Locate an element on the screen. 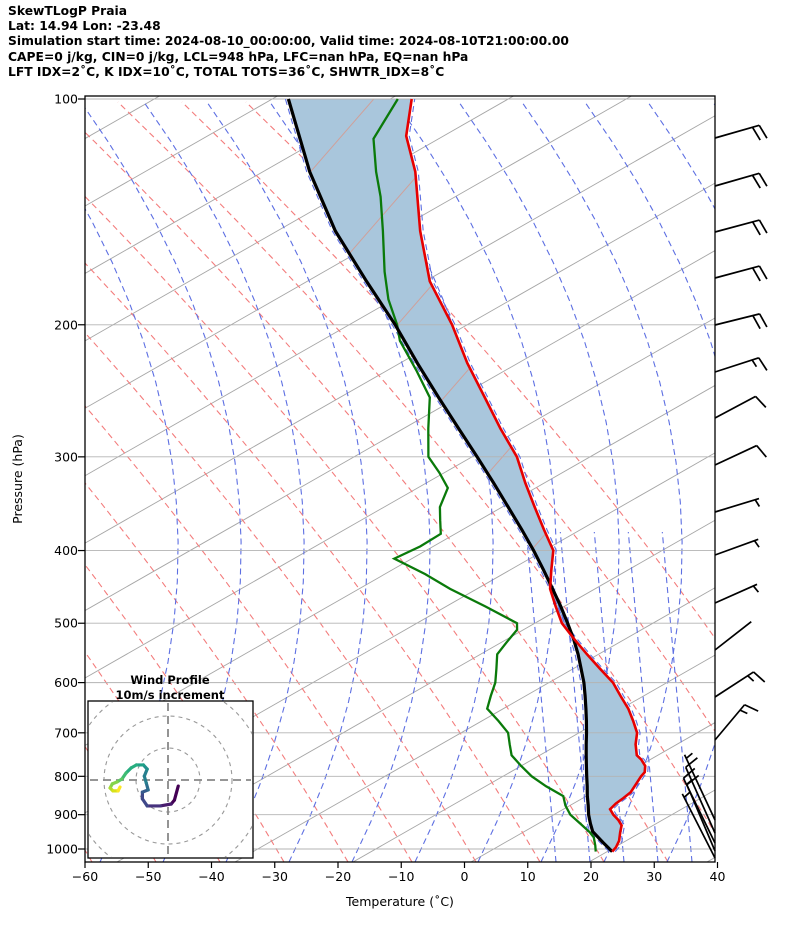  x-tick-label: −10 is located at coordinates (401, 876).